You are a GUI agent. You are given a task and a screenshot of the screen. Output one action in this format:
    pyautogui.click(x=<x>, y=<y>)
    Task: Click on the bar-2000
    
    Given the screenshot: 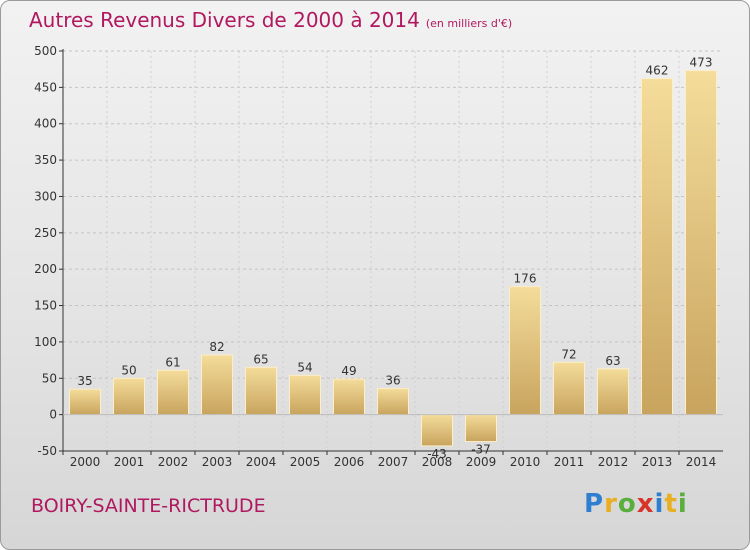 What is the action you would take?
    pyautogui.click(x=85, y=402)
    